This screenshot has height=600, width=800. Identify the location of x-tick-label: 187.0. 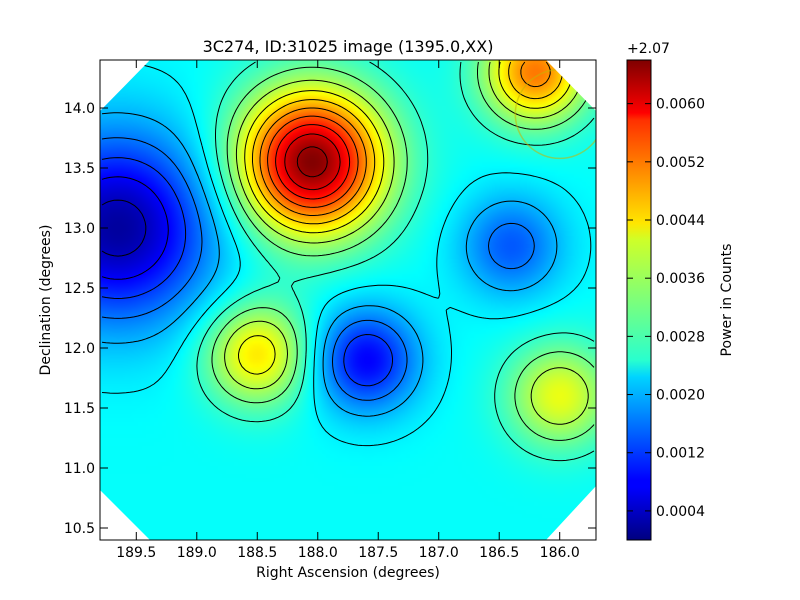
(439, 553).